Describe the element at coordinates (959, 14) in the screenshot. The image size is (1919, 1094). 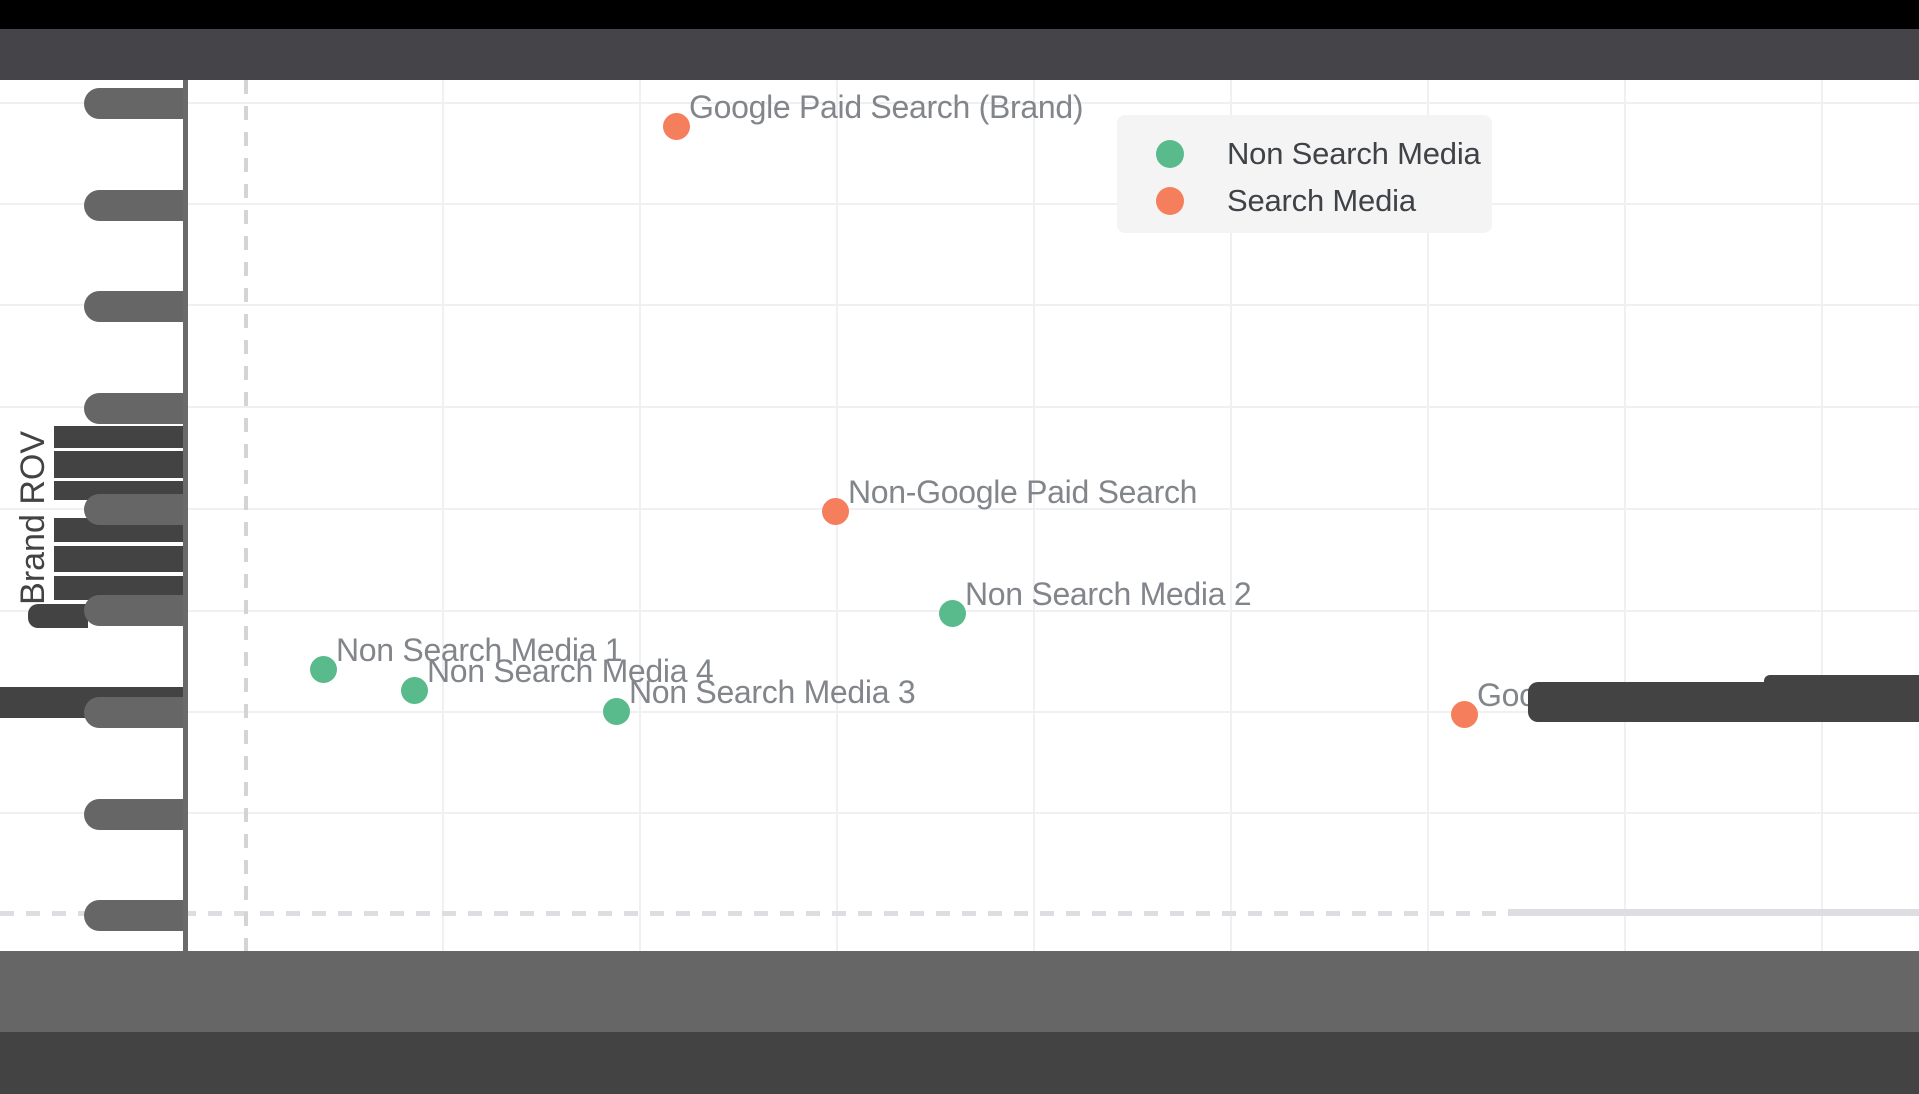
I see `redaction-bar-top-black` at that location.